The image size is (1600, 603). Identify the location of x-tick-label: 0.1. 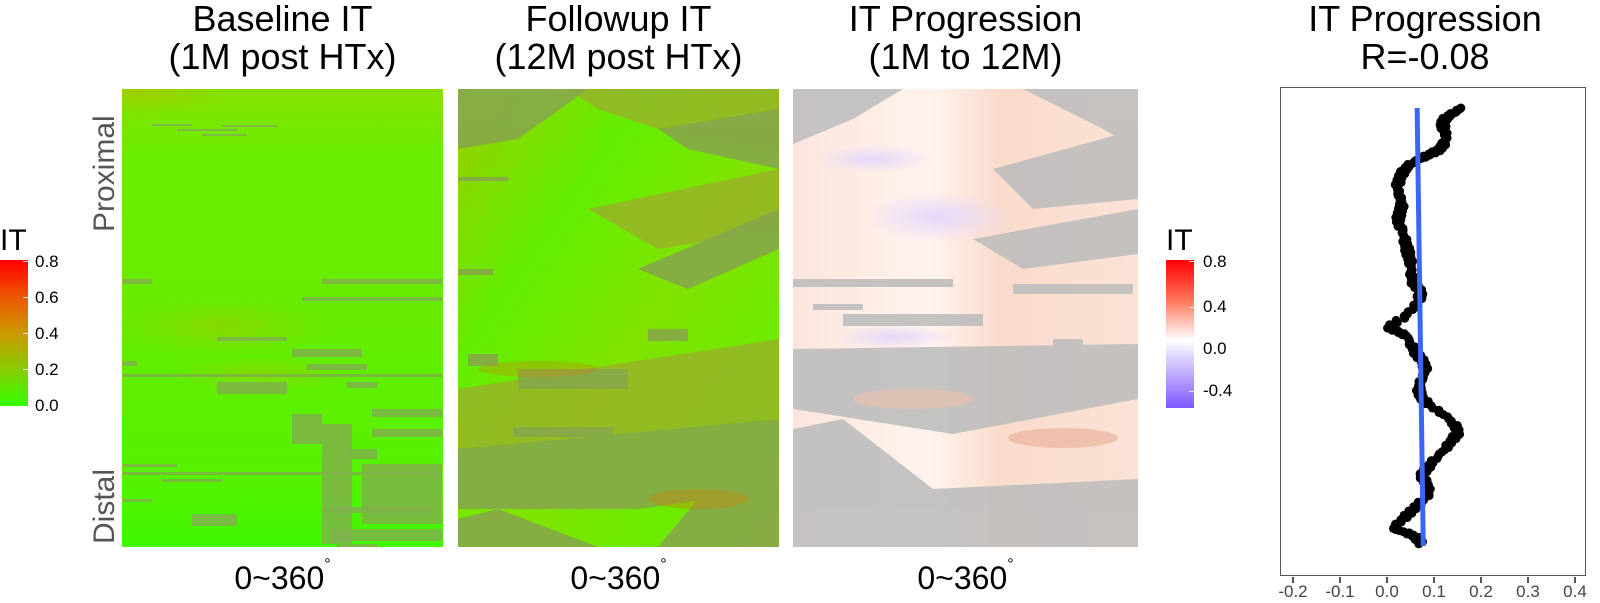
(1434, 591).